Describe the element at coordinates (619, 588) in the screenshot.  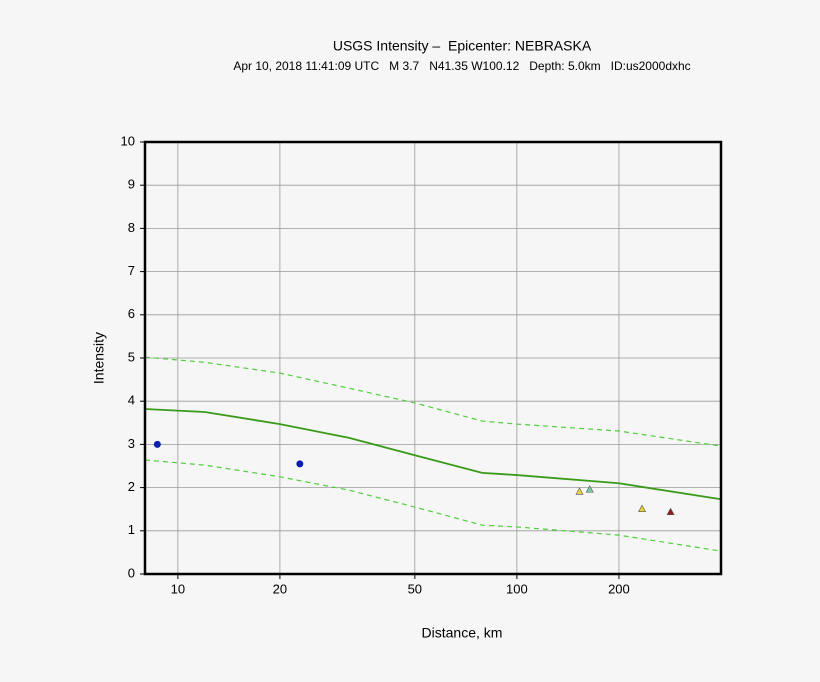
I see `x-tick-label: 200` at that location.